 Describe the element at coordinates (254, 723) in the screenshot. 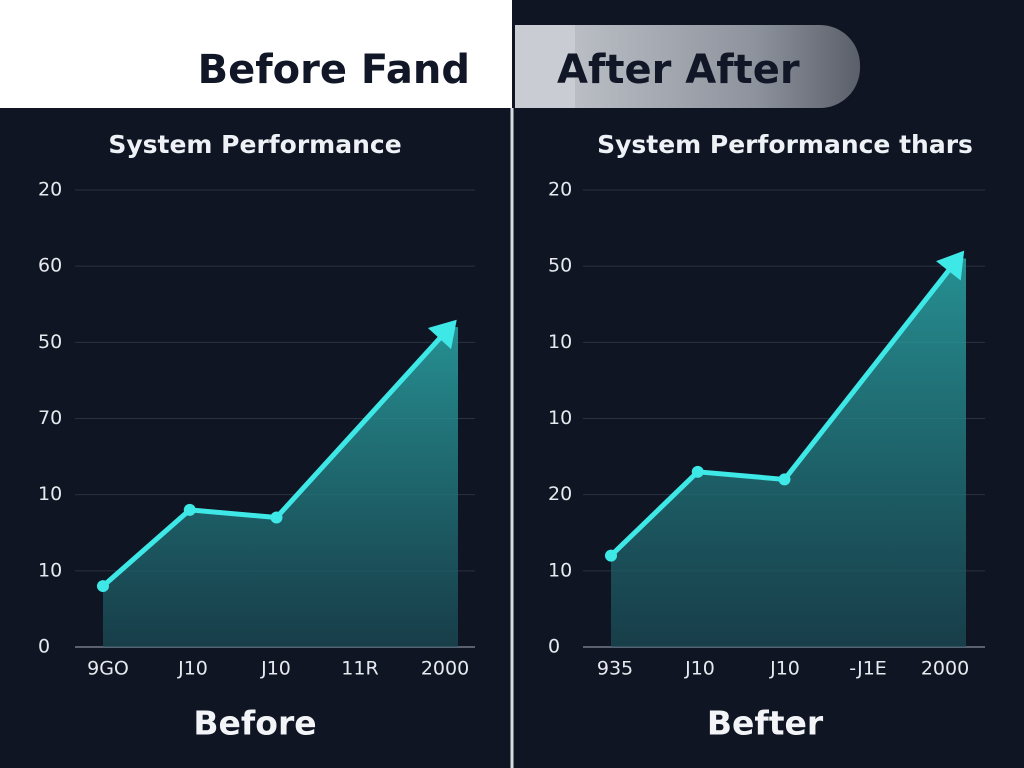

I see `caption: Before` at that location.